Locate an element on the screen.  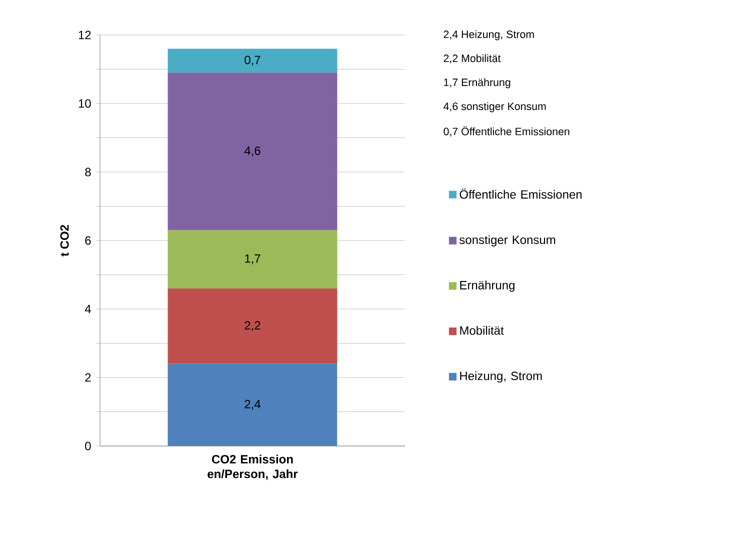
data-label: 1,7 is located at coordinates (252, 259).